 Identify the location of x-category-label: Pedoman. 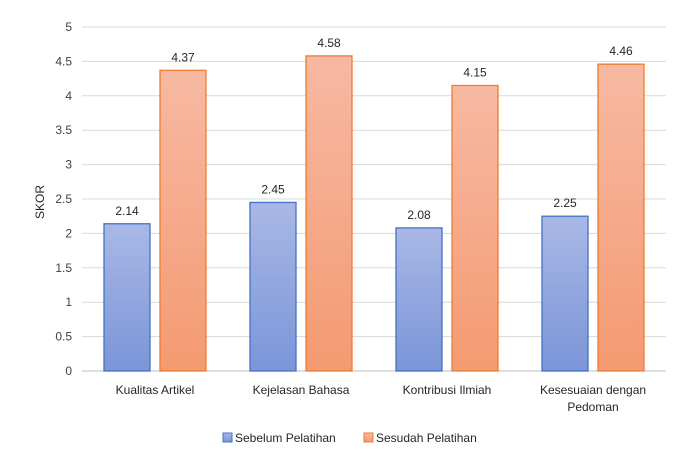
(592, 407).